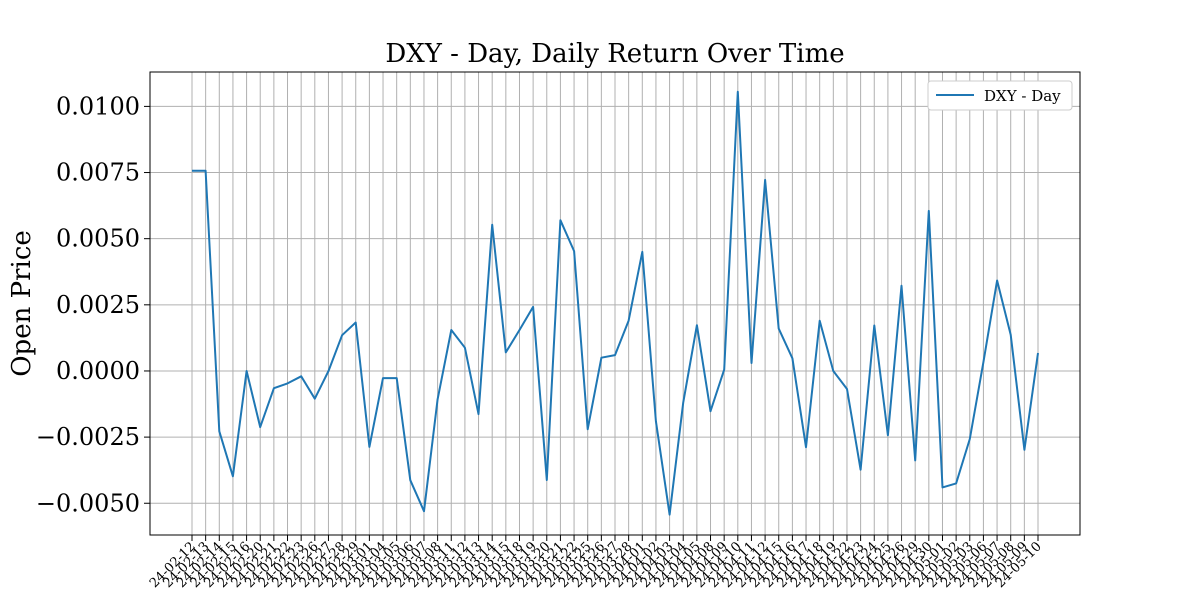 This screenshot has width=1200, height=600. Describe the element at coordinates (98, 173) in the screenshot. I see `y-tick-label: 0.0075` at that location.